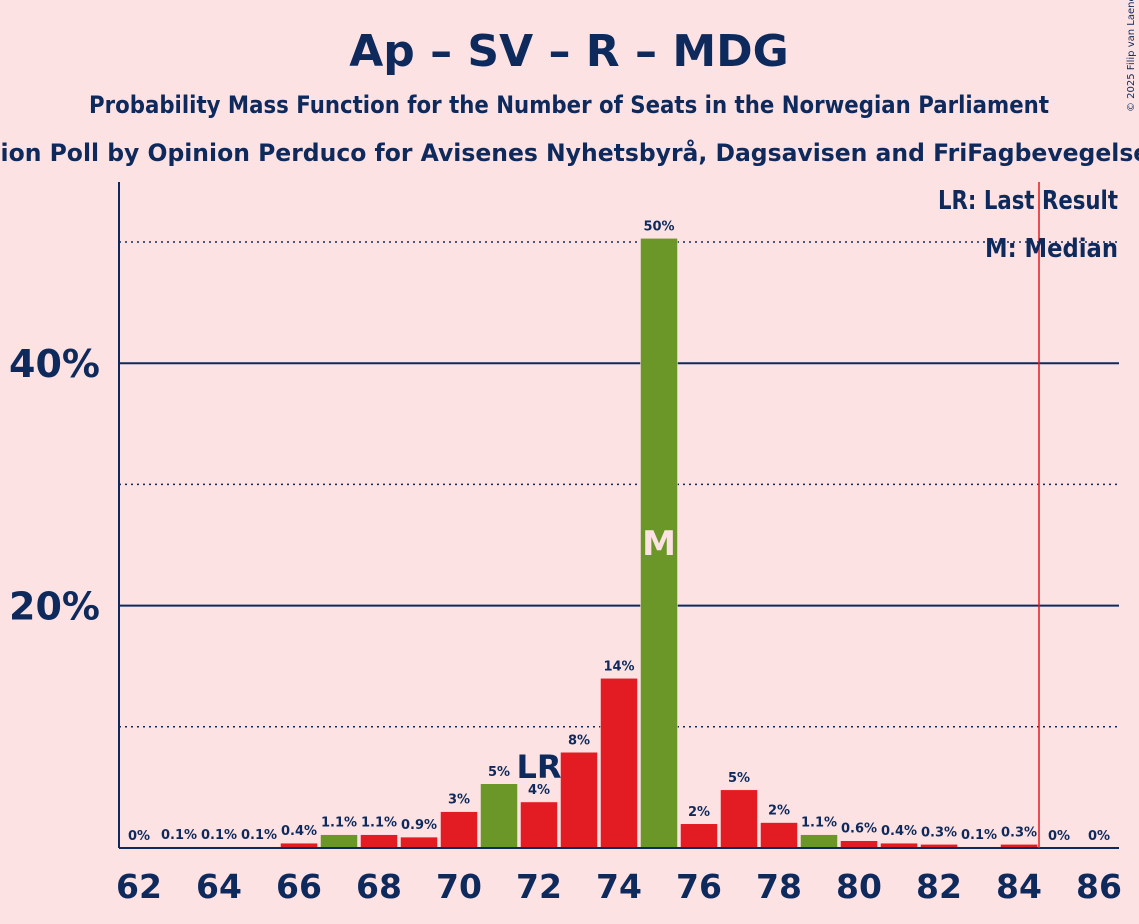 This screenshot has width=1139, height=924. I want to click on x-tick-label: 78, so click(779, 886).